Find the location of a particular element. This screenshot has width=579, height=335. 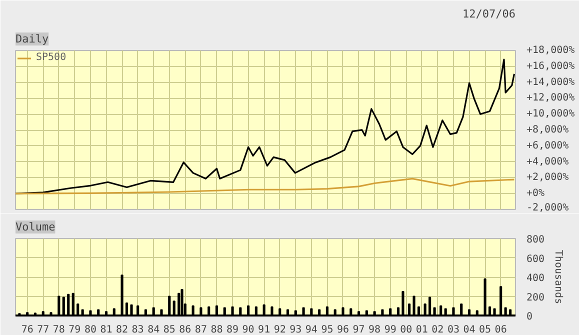

x-tick-label: 85 is located at coordinates (169, 329).